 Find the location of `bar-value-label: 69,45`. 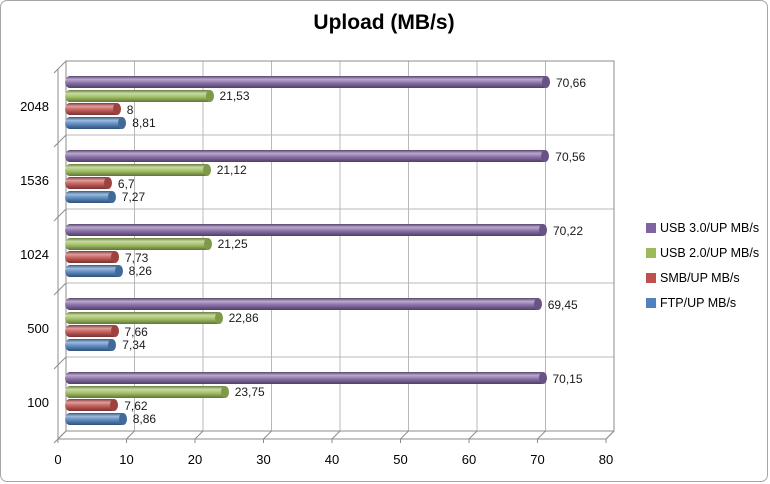

bar-value-label: 69,45 is located at coordinates (562, 304).